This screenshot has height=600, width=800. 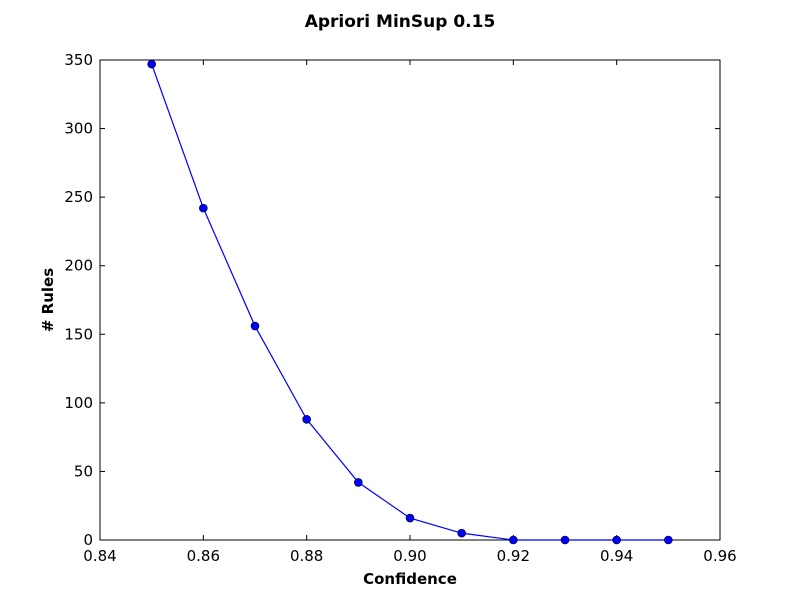 I want to click on x-tick-label: 0.86, so click(x=203, y=556).